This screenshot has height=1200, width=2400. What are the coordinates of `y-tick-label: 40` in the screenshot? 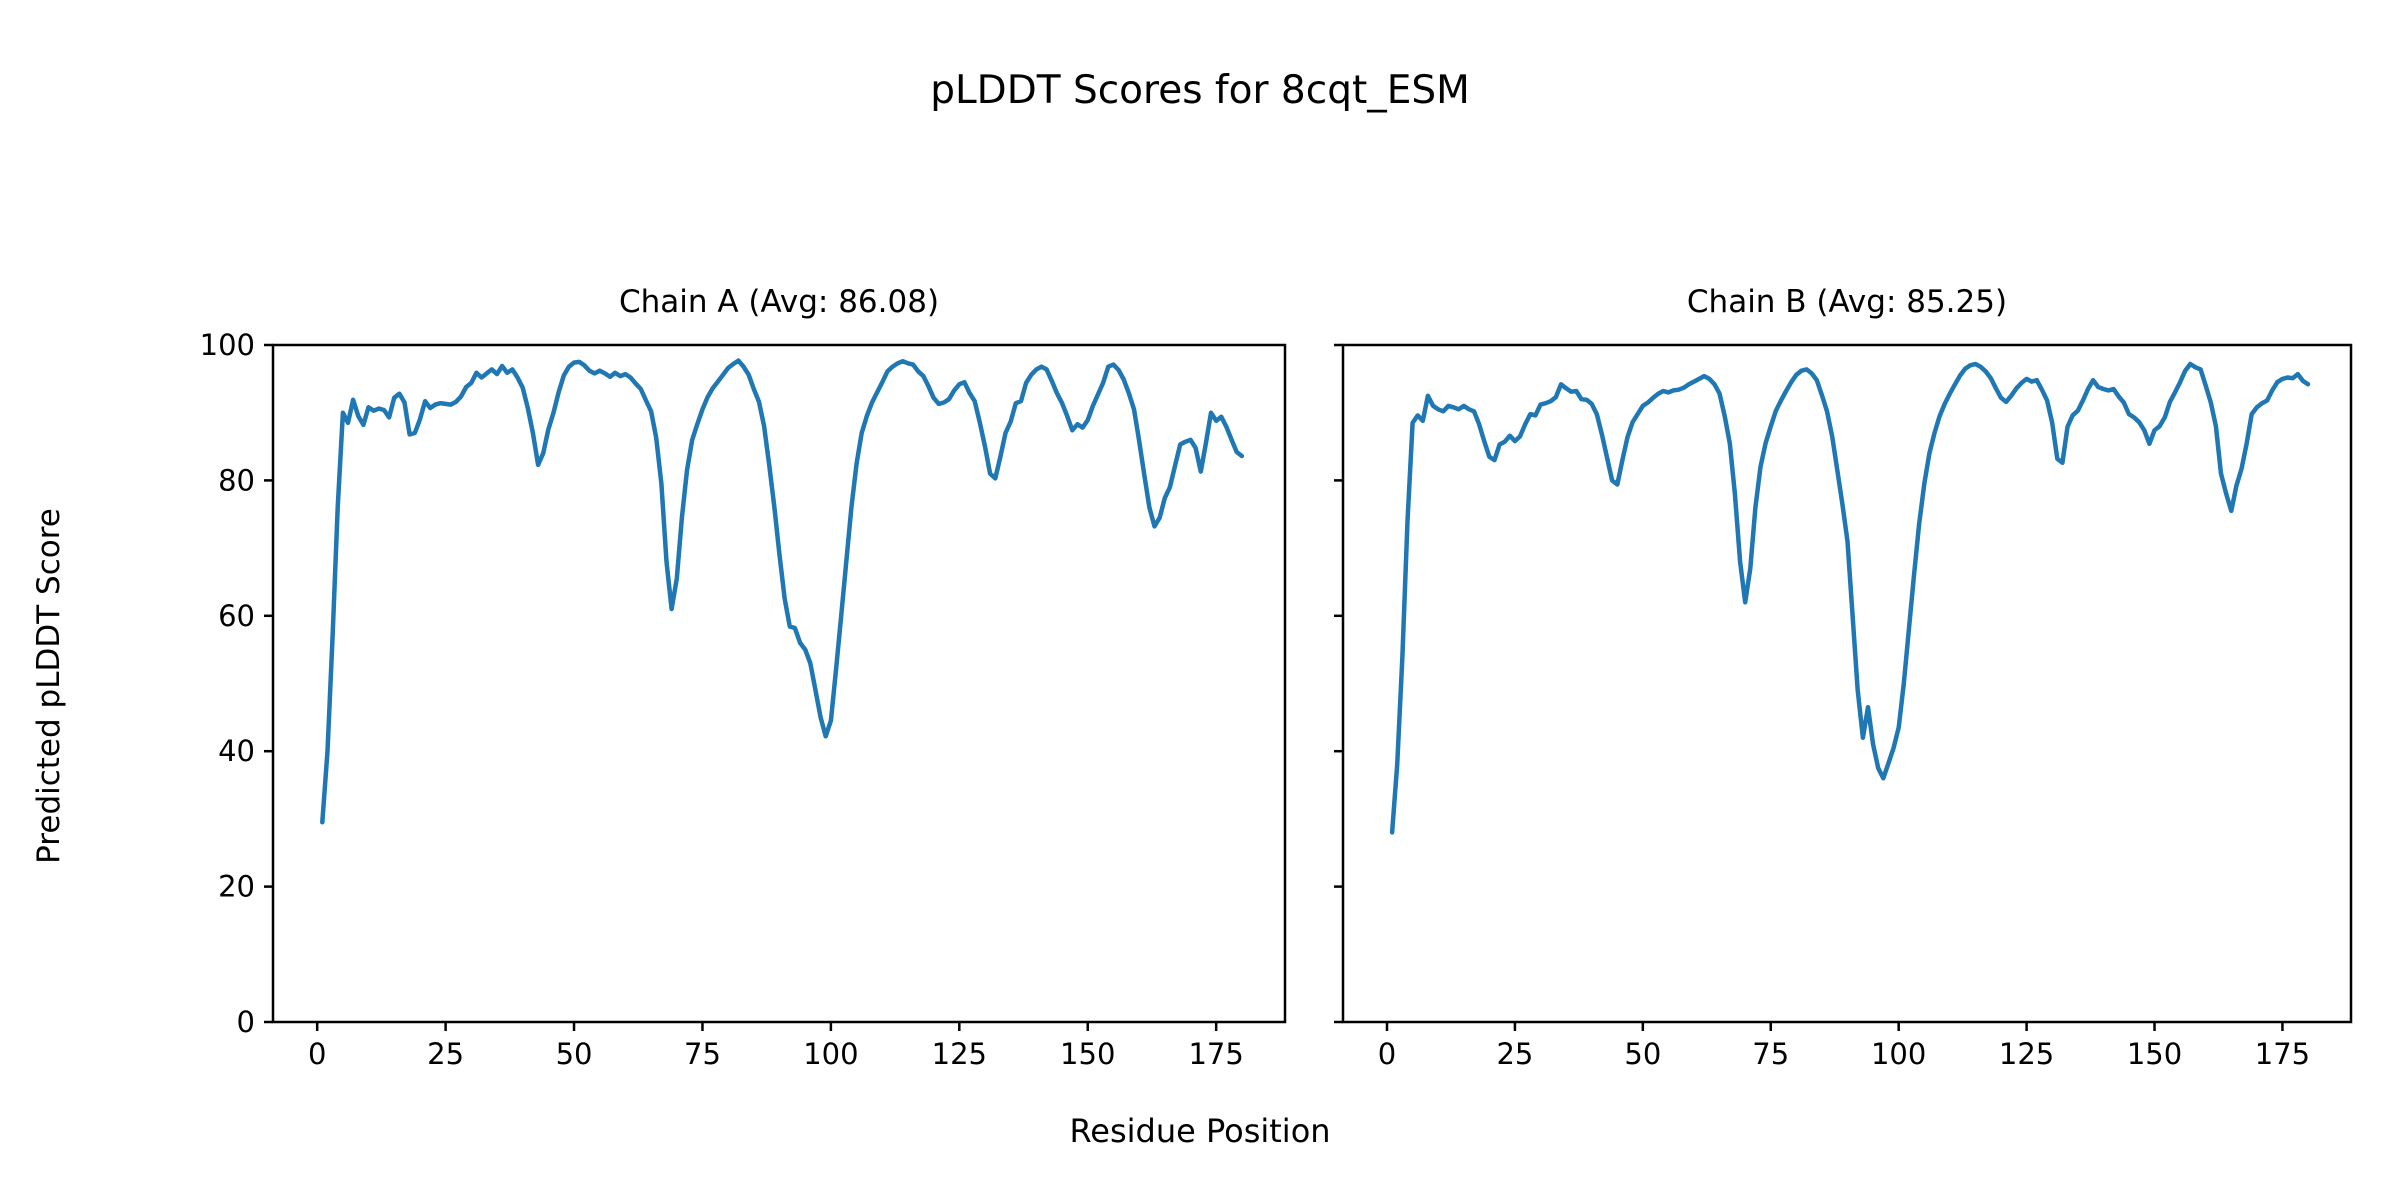 It's located at (236, 751).